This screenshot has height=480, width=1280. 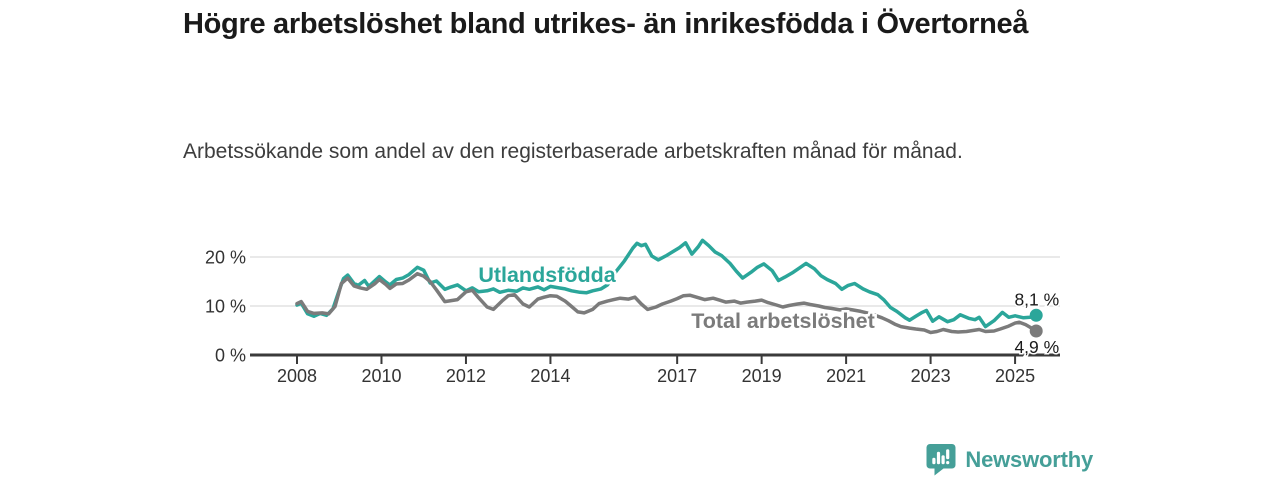 I want to click on series-line-total-arbetsl-shet, so click(x=666, y=303).